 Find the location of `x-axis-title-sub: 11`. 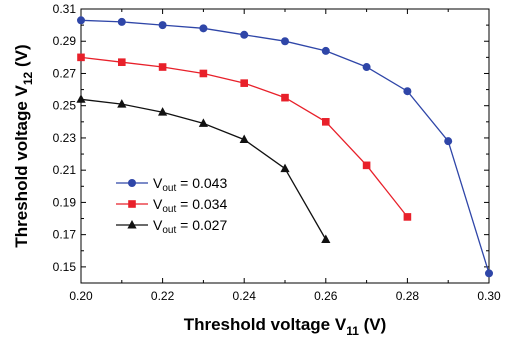

x-axis-title-sub: 11 is located at coordinates (352, 331).